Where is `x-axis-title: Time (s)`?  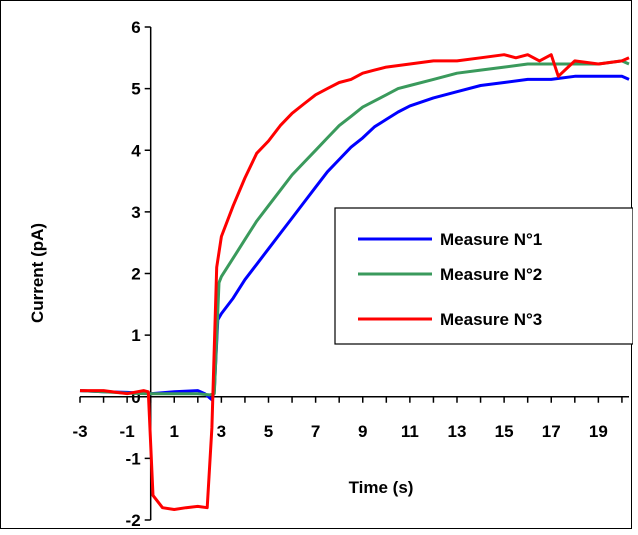 x-axis-title: Time (s) is located at coordinates (381, 487).